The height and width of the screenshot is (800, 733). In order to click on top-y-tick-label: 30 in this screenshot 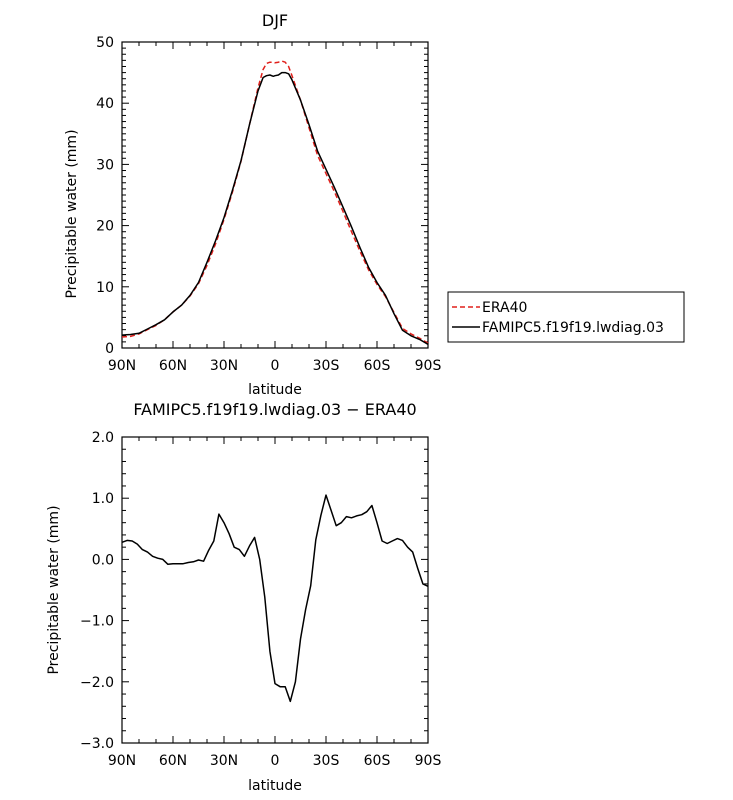, I will do `click(105, 165)`.